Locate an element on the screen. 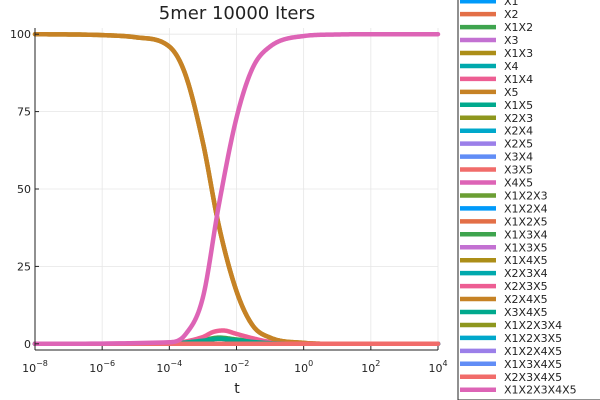 The width and height of the screenshot is (600, 400). x-tick-label: 10⁻⁶ is located at coordinates (102, 367).